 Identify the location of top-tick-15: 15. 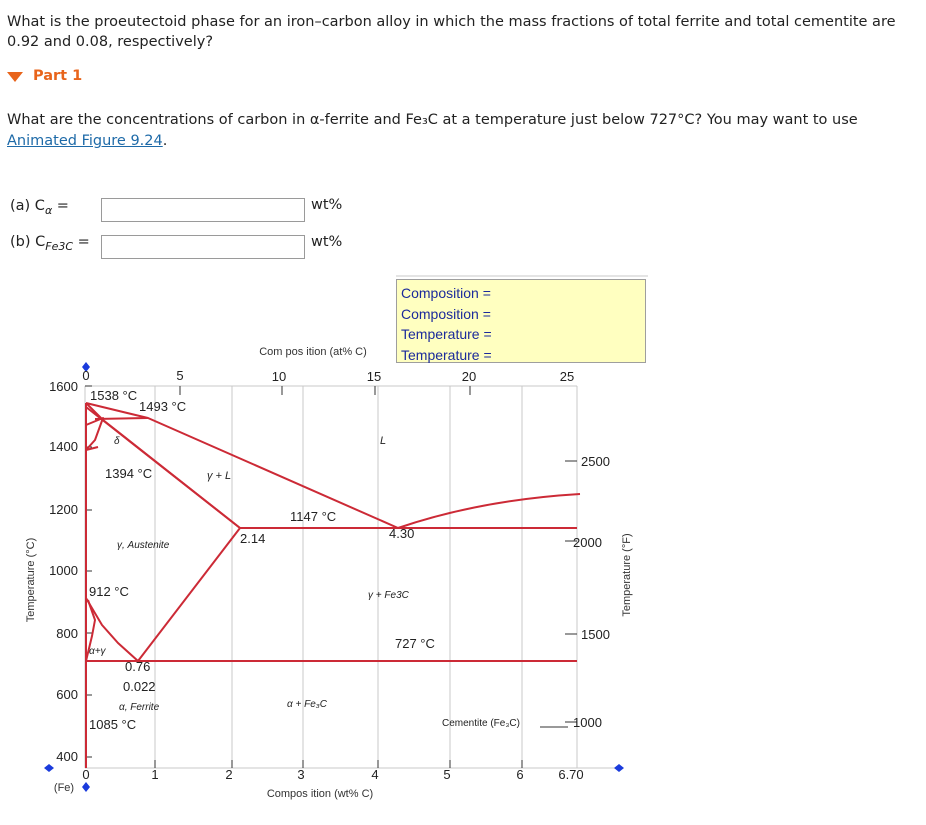
(374, 376).